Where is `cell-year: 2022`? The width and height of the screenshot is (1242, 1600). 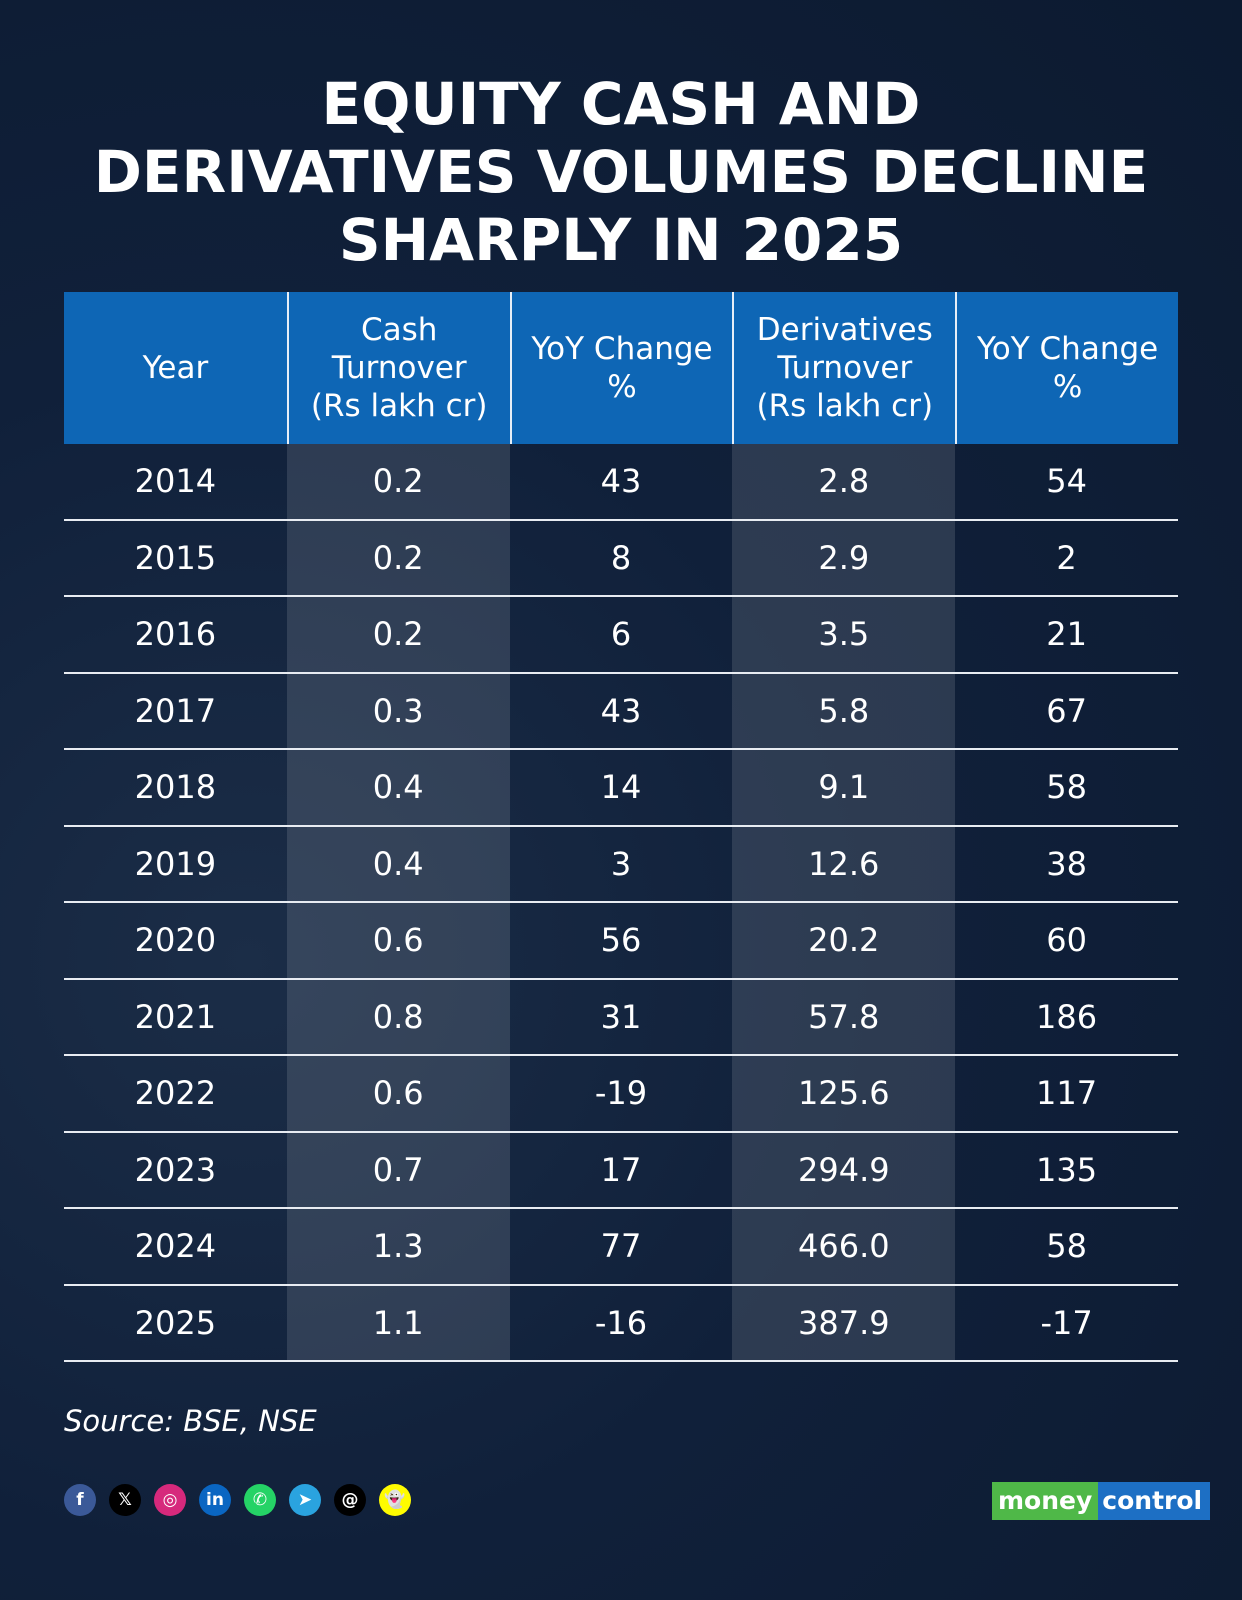 cell-year: 2022 is located at coordinates (175, 1093).